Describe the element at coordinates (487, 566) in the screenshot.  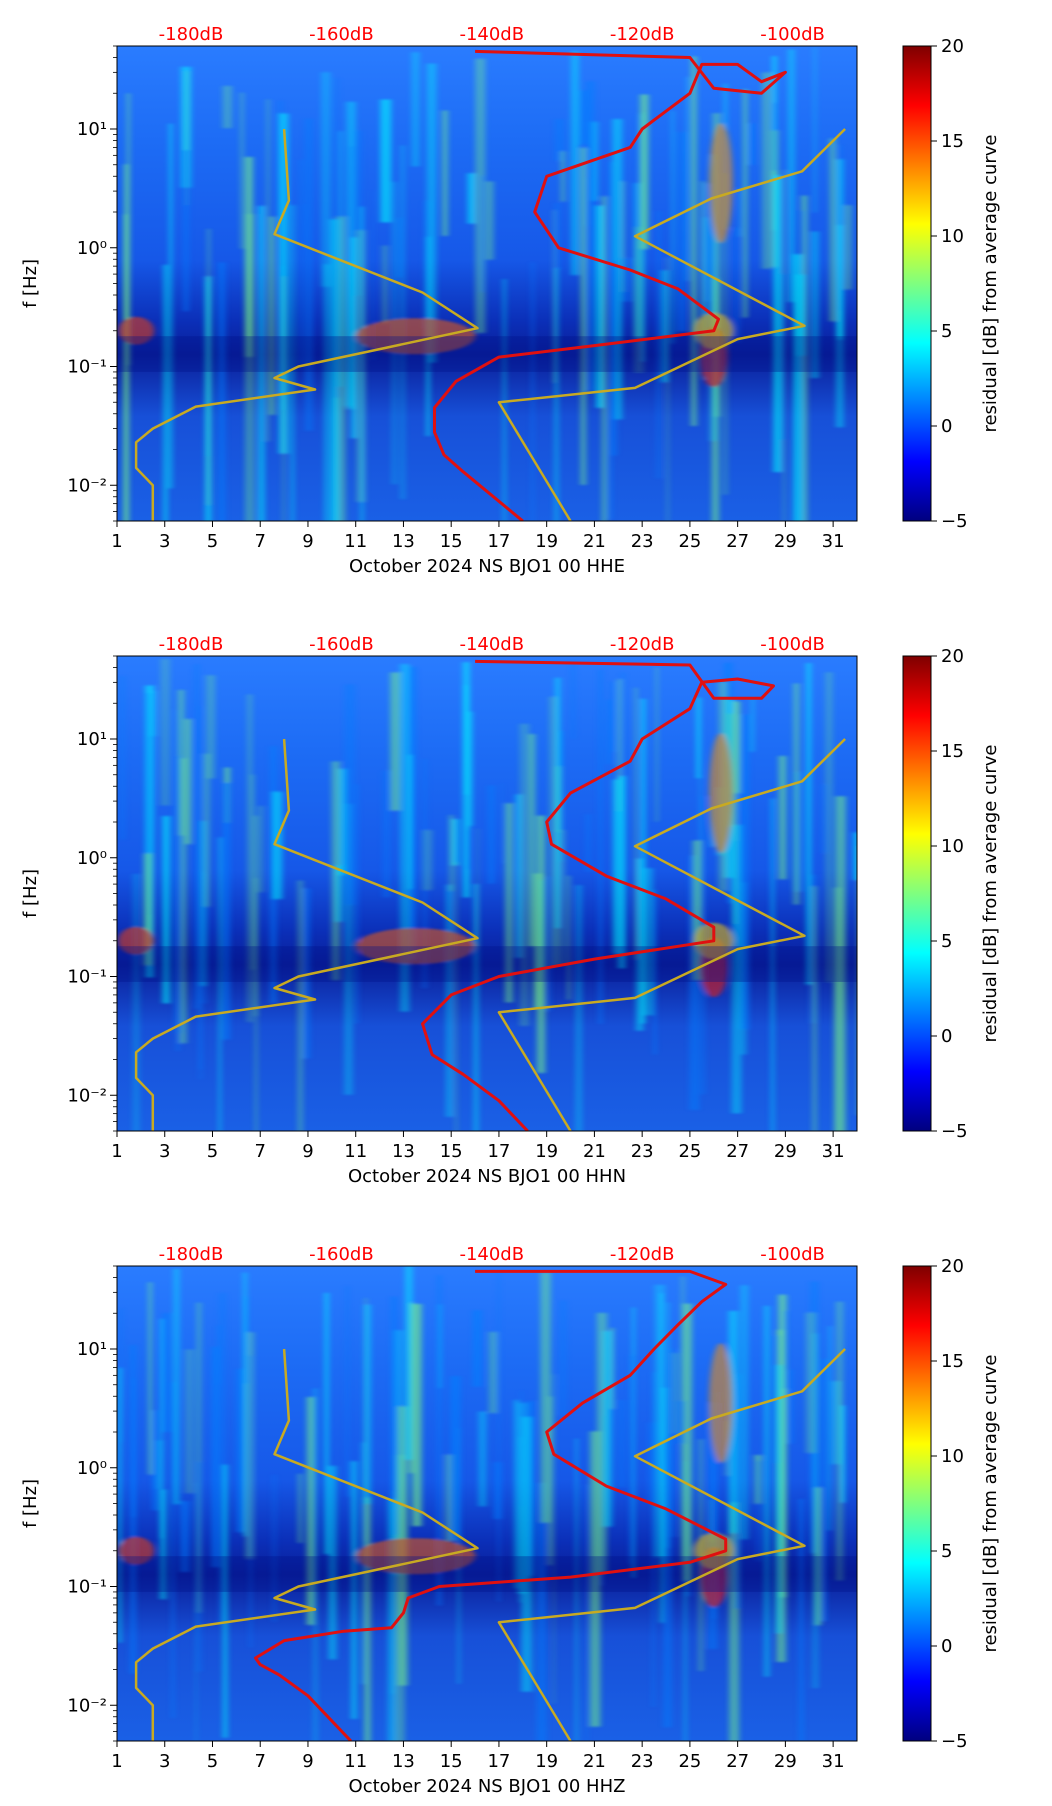
I see `x-axis-label: October 2024 NS BJO1 00 HHE` at that location.